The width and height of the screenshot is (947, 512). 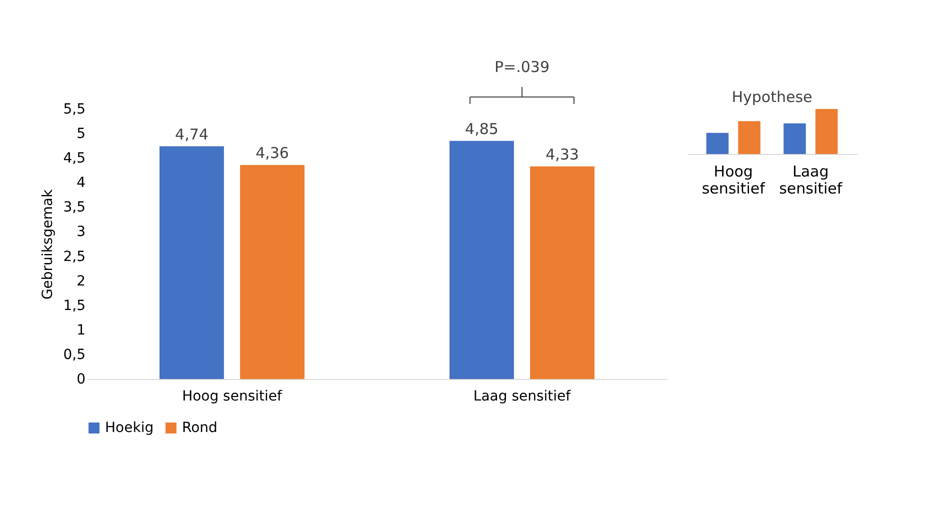 I want to click on chart-title: Hypothese, so click(x=772, y=97).